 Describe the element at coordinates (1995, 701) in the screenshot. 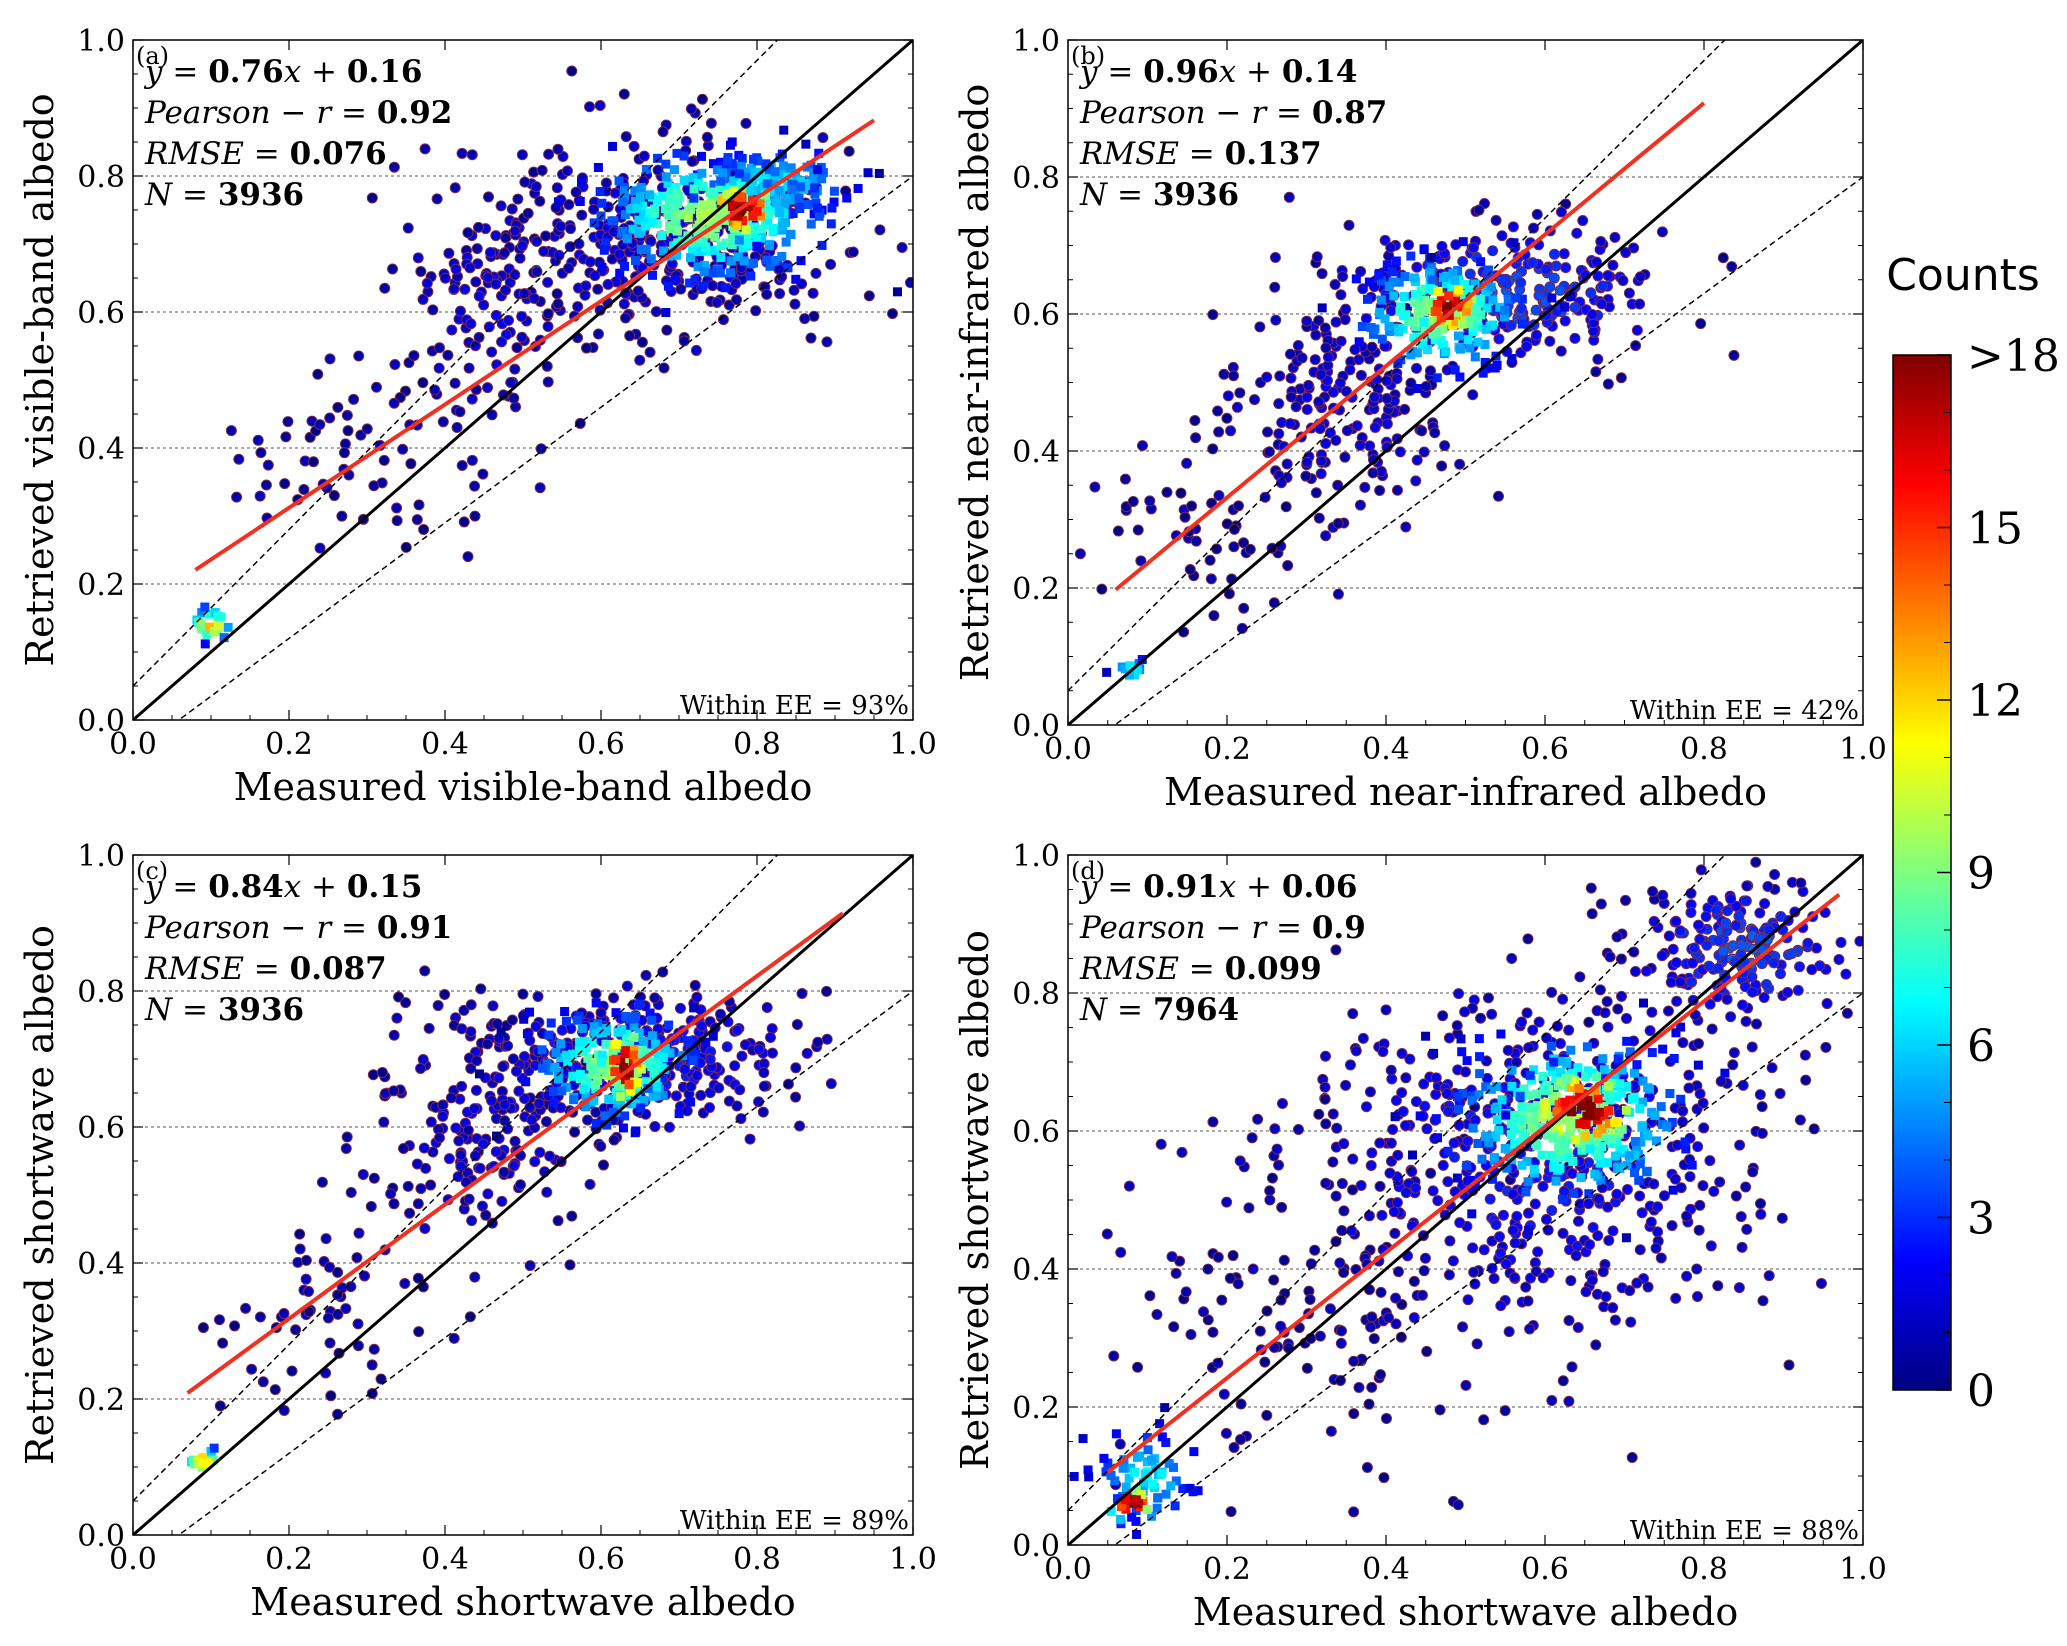

I see `colorbar-tick-label: 12` at that location.